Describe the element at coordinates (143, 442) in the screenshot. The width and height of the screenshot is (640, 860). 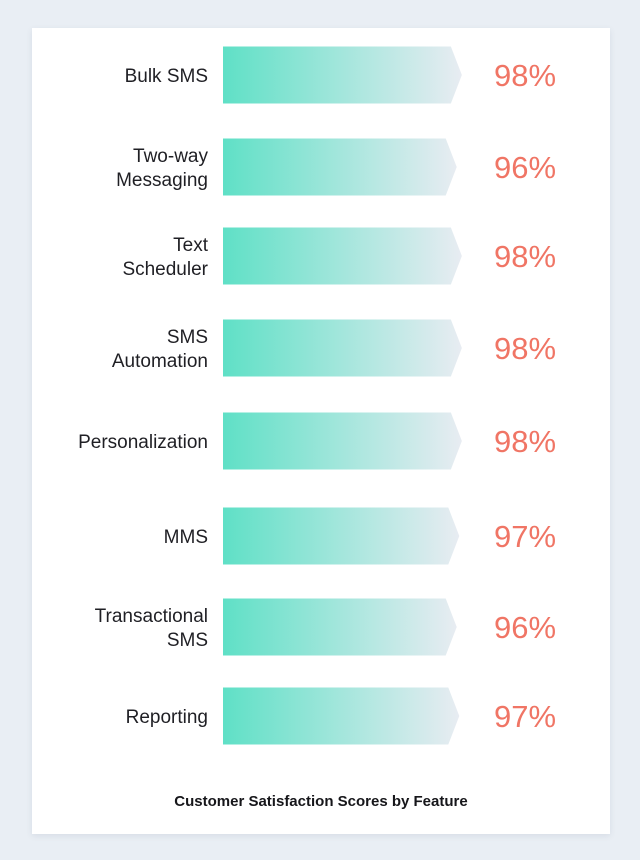
I see `category-label: Personalization` at that location.